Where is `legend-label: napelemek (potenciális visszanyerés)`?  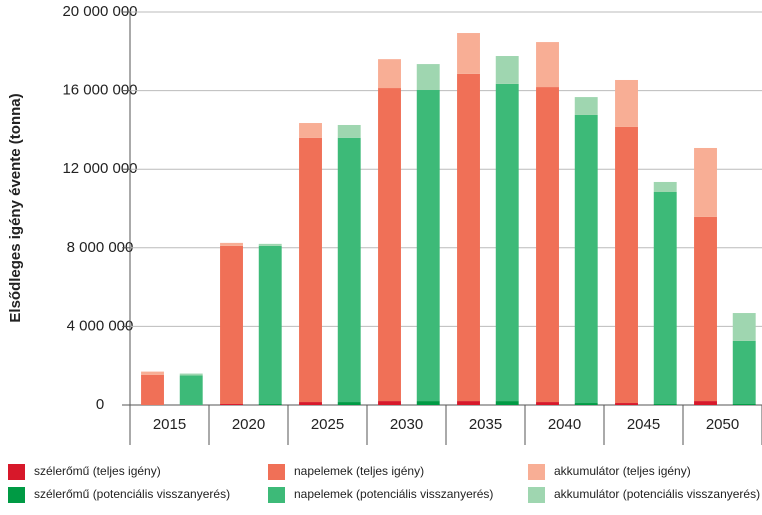 legend-label: napelemek (potenciális visszanyerés) is located at coordinates (393, 494).